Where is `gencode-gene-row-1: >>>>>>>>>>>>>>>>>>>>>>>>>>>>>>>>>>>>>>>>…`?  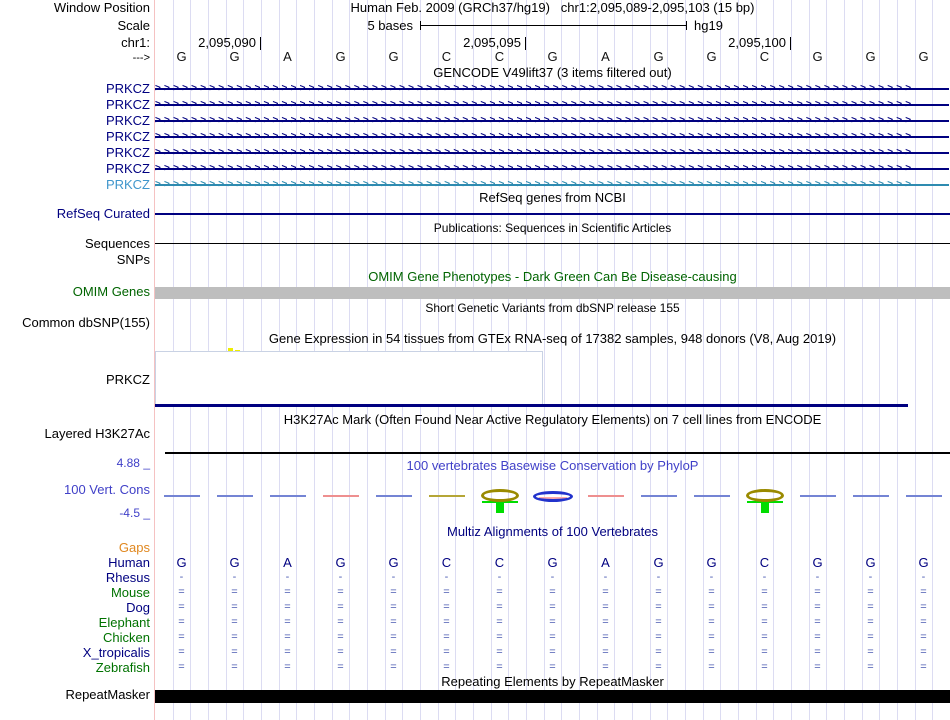 gencode-gene-row-1: >>>>>>>>>>>>>>>>>>>>>>>>>>>>>>>>>>>>>>>>… is located at coordinates (552, 104).